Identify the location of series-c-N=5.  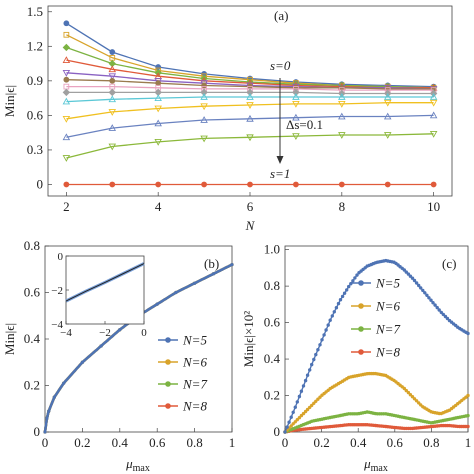
(376, 346).